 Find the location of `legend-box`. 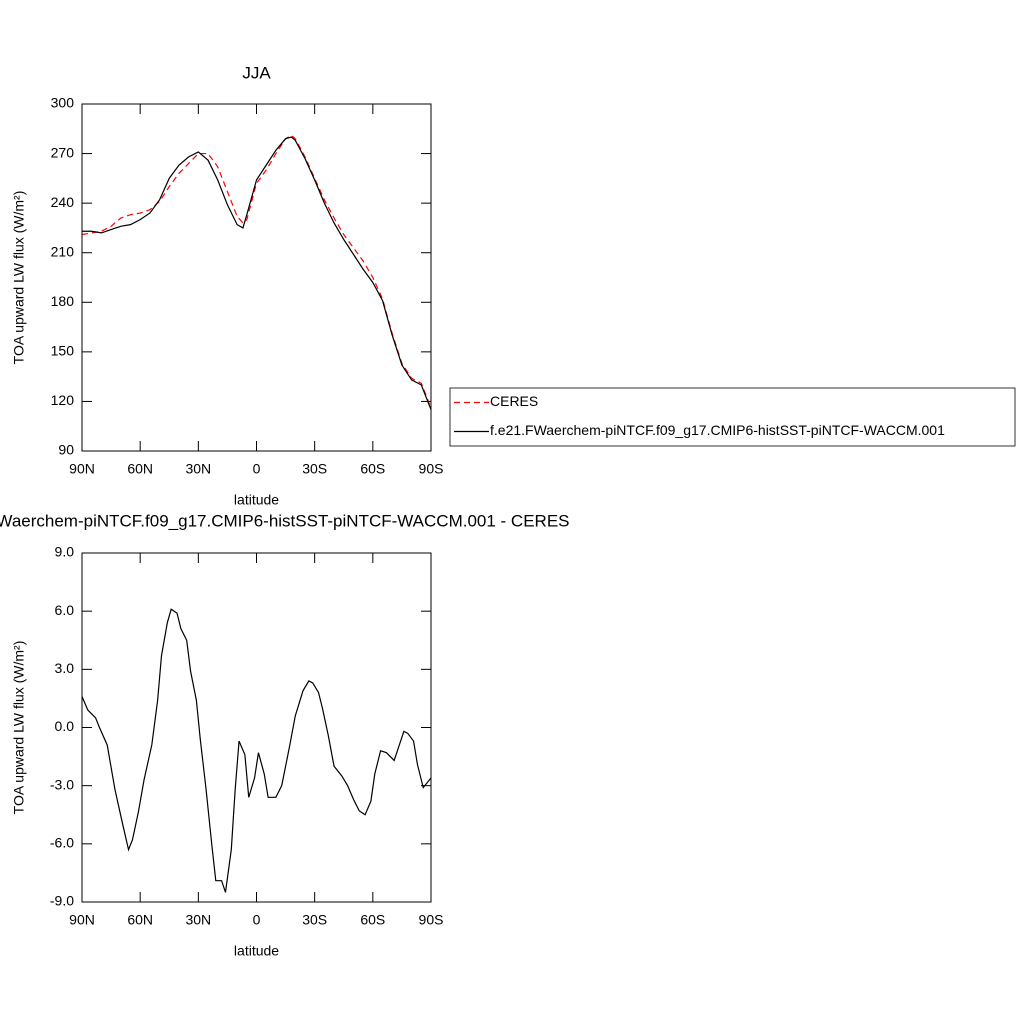

legend-box is located at coordinates (732, 417).